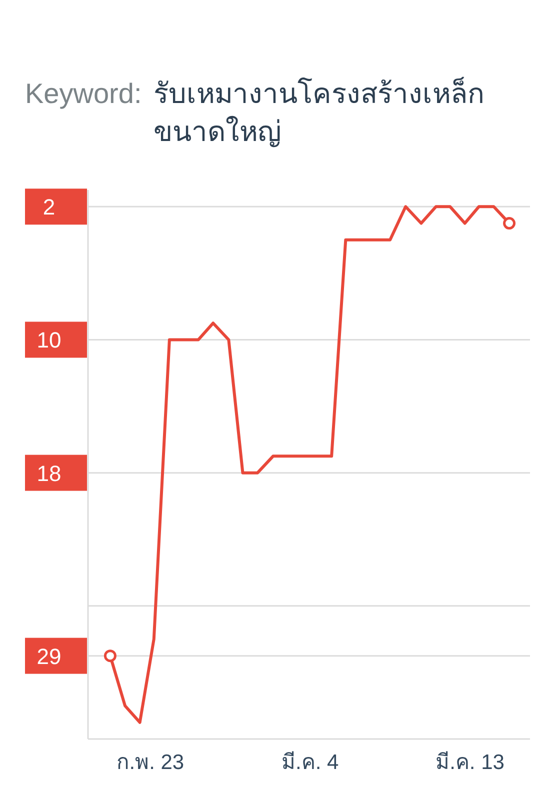  I want to click on y-tick-label: 29, so click(49, 656).